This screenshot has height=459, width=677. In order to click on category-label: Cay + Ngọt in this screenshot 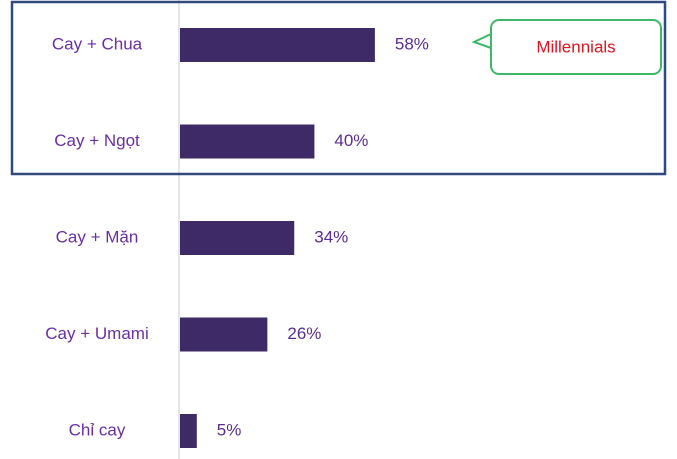, I will do `click(97, 140)`.